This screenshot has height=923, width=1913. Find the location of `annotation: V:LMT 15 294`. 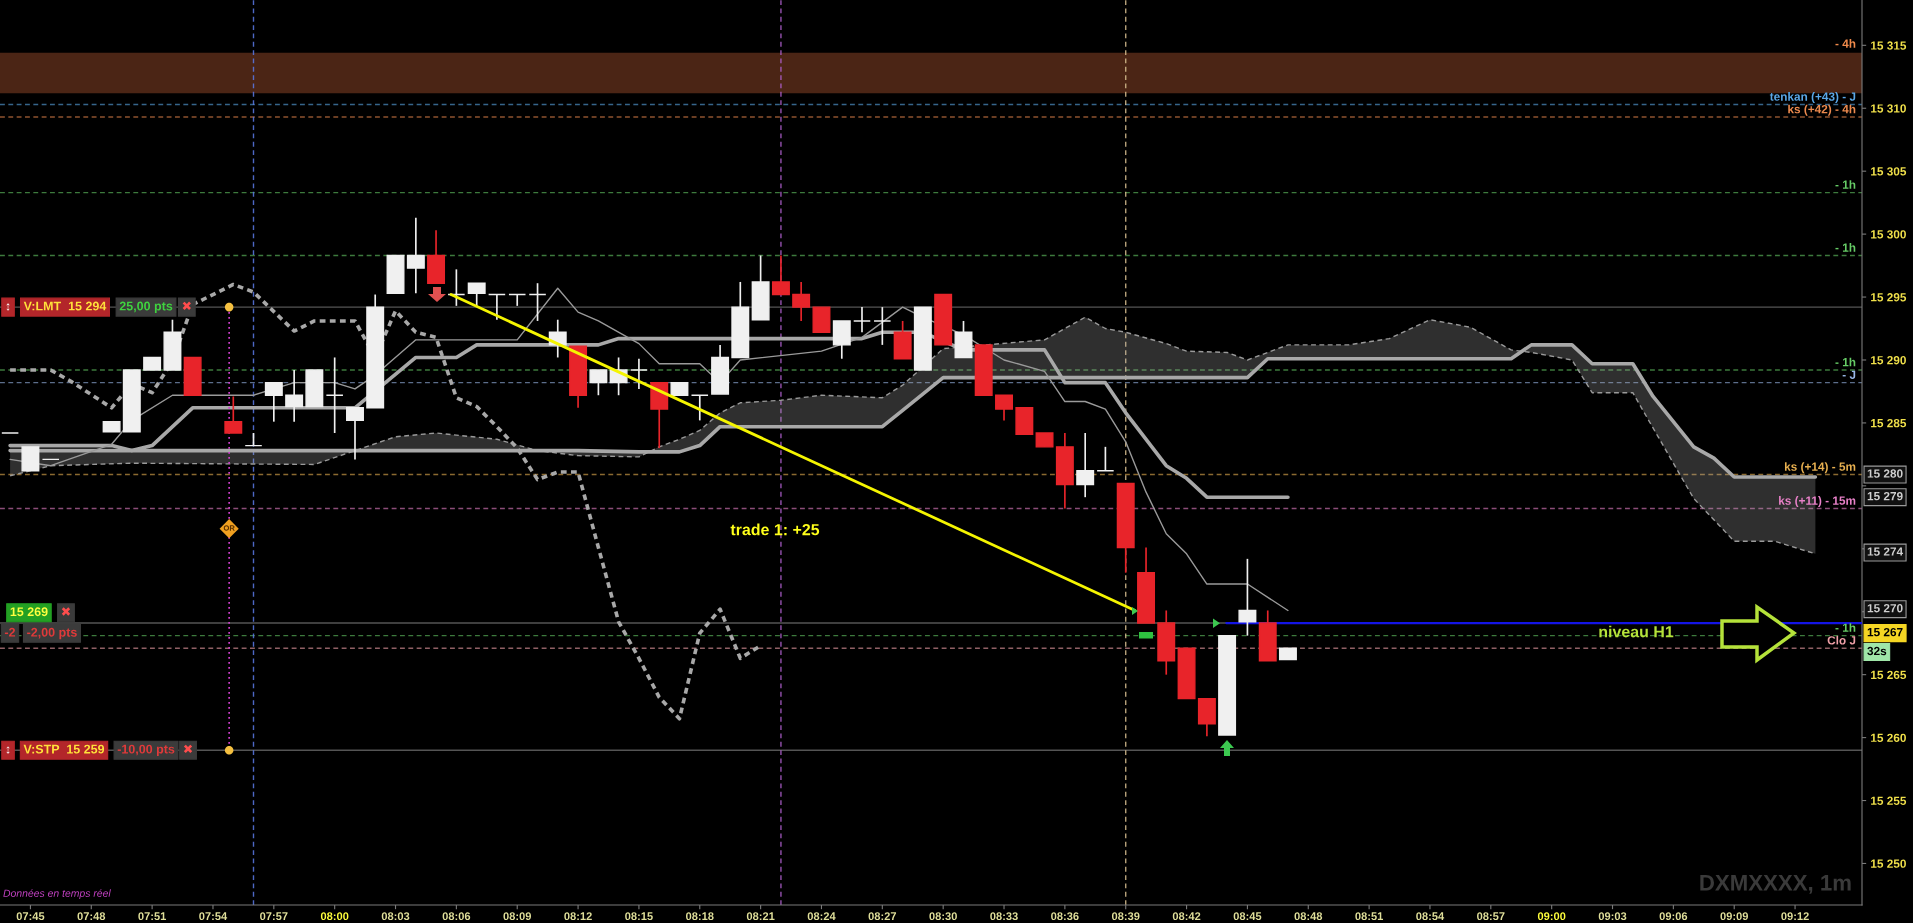

annotation: V:LMT 15 294 is located at coordinates (65, 306).